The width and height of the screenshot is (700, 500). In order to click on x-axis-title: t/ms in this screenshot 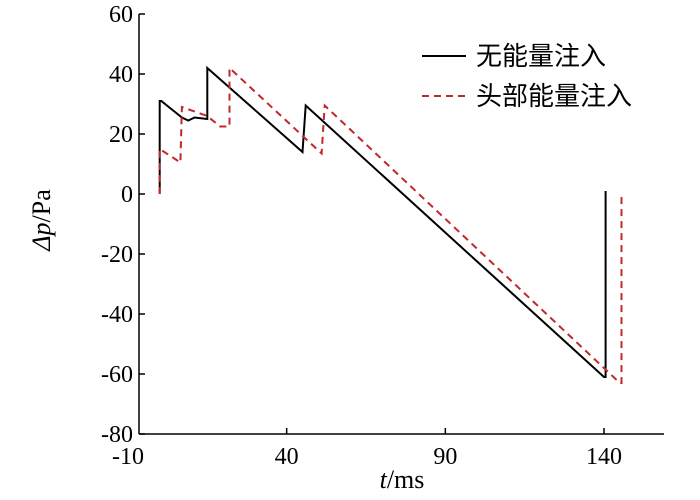, I will do `click(402, 479)`.